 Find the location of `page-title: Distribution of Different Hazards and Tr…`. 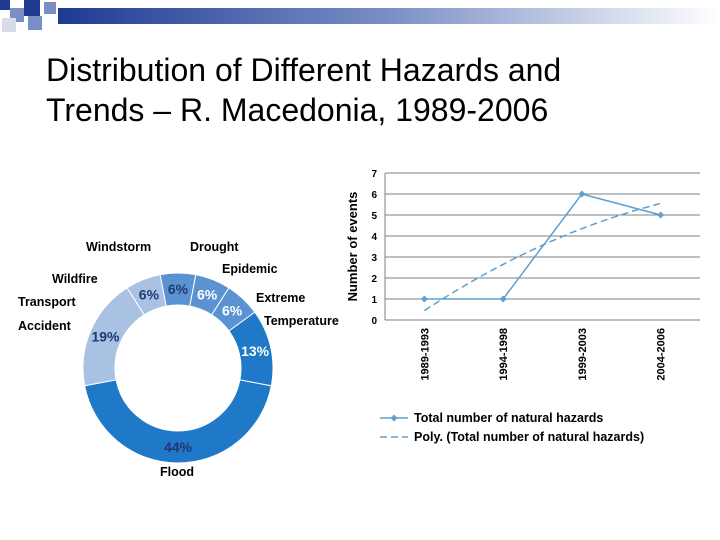

page-title: Distribution of Different Hazards and Tr… is located at coordinates (304, 90).